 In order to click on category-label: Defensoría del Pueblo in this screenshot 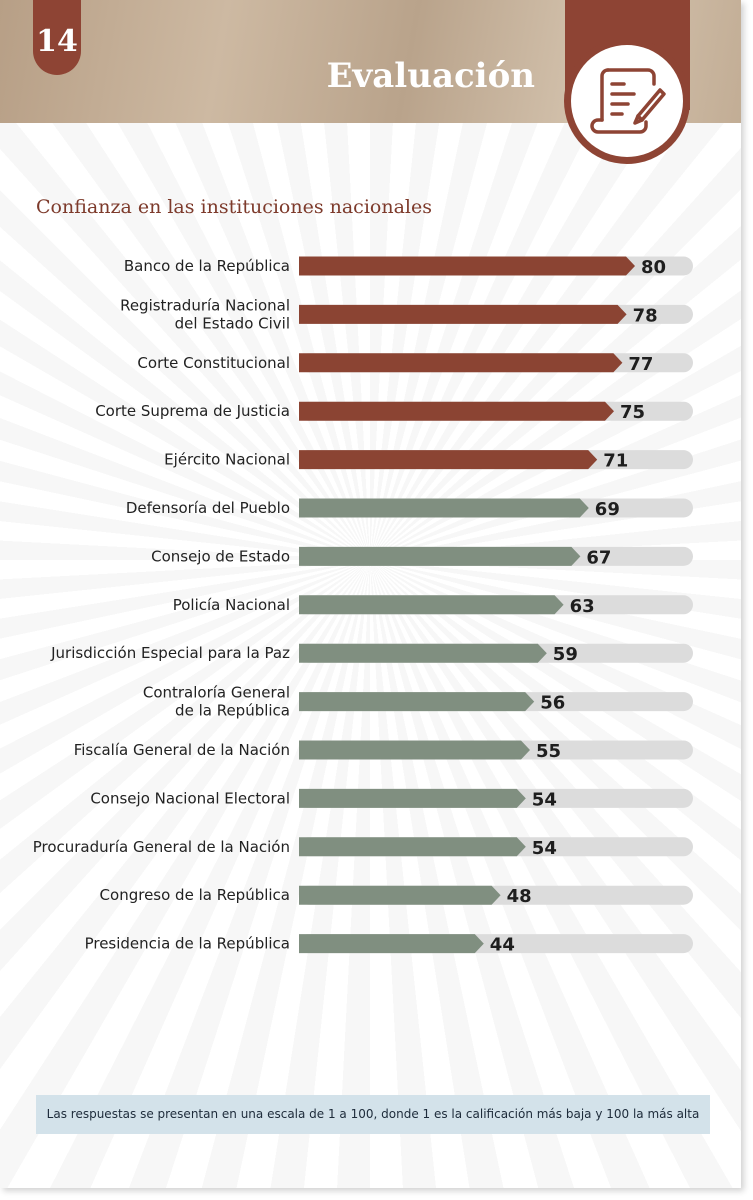, I will do `click(208, 508)`.